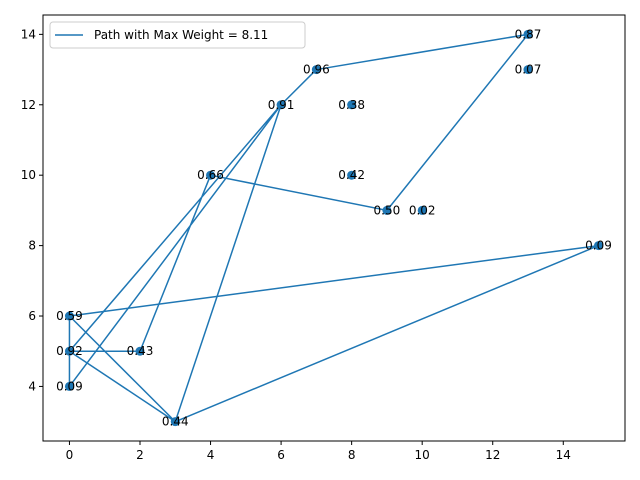 This screenshot has width=640, height=480. I want to click on y-tick-label: 10, so click(28, 175).